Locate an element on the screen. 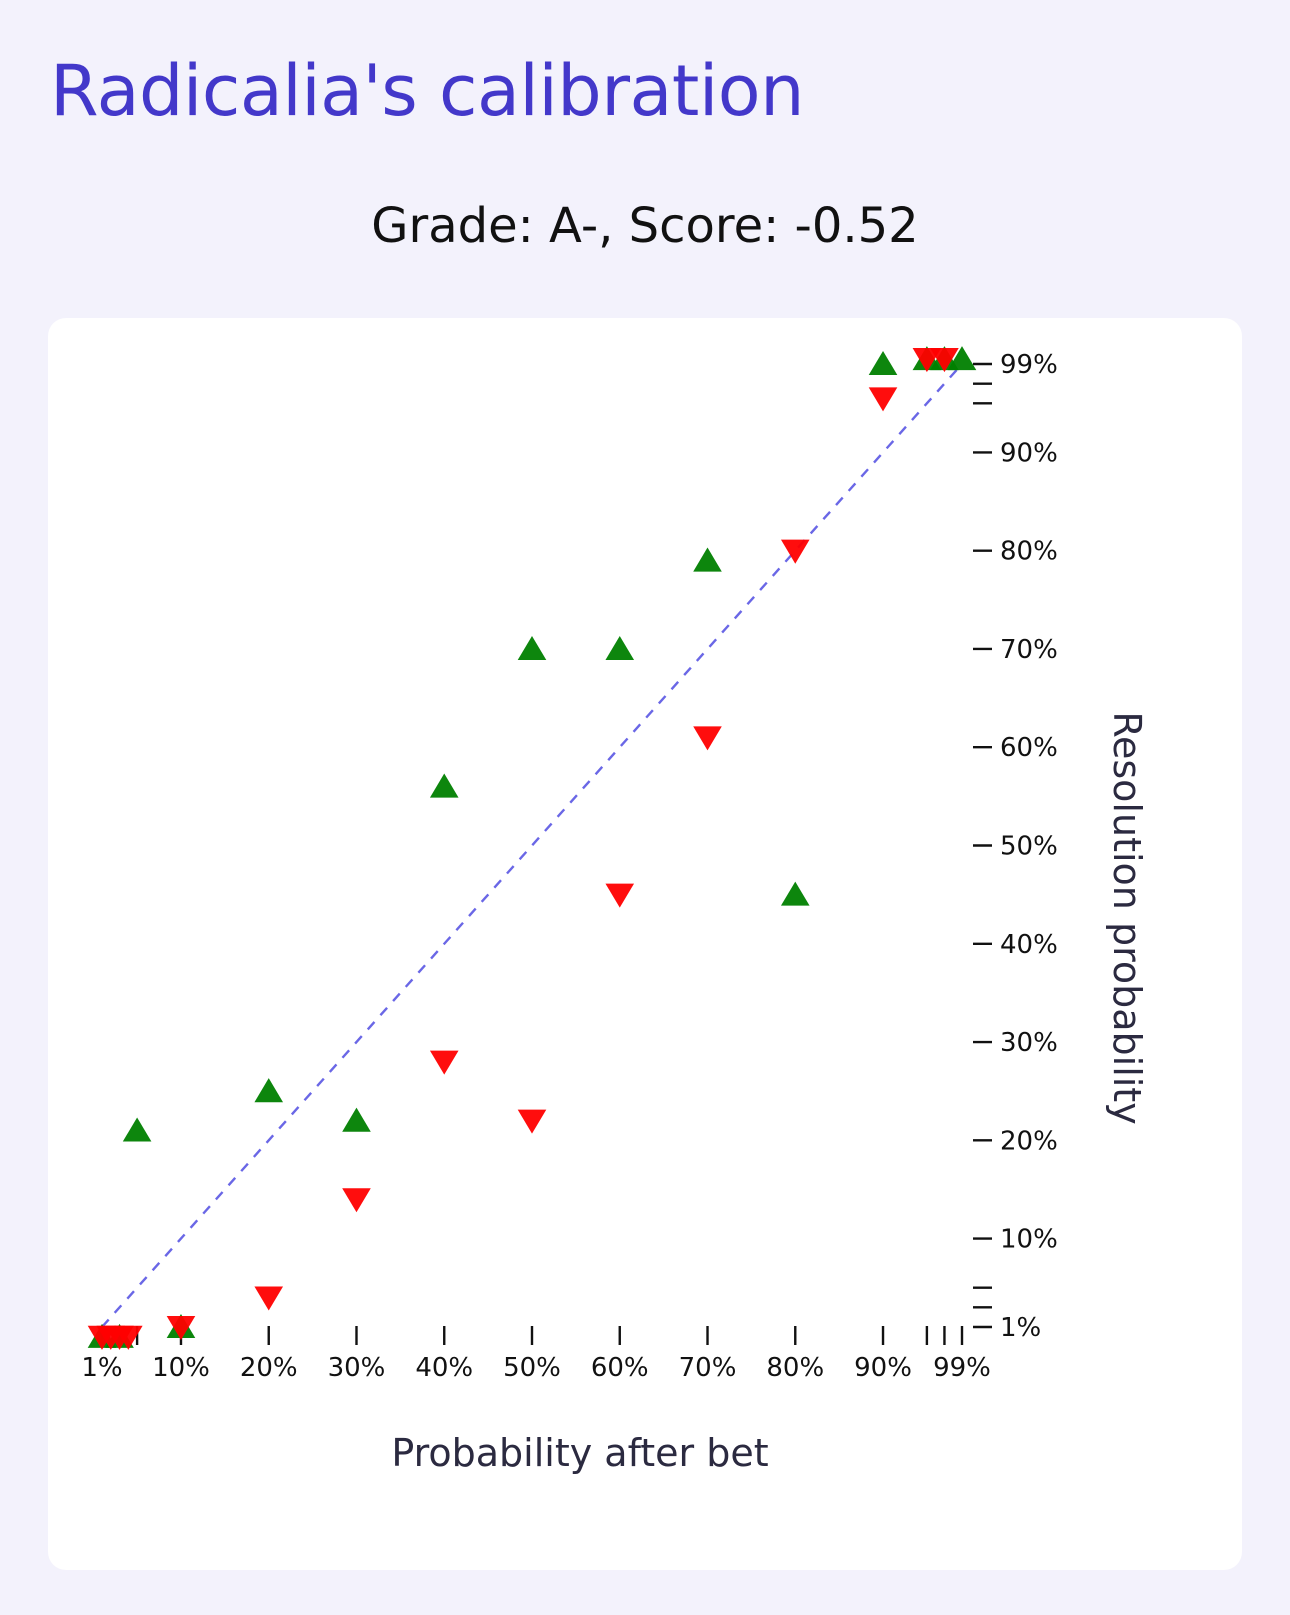 This screenshot has height=1615, width=1290. x-axis: 1% 10% 20% 30% 40% 50% 60% 70% 80% 90% 99% is located at coordinates (536, 1354).